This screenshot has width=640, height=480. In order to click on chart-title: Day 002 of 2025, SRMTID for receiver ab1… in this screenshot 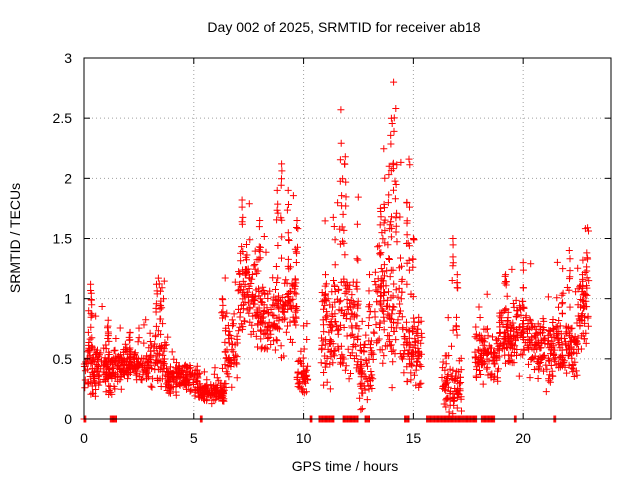, I will do `click(343, 27)`.